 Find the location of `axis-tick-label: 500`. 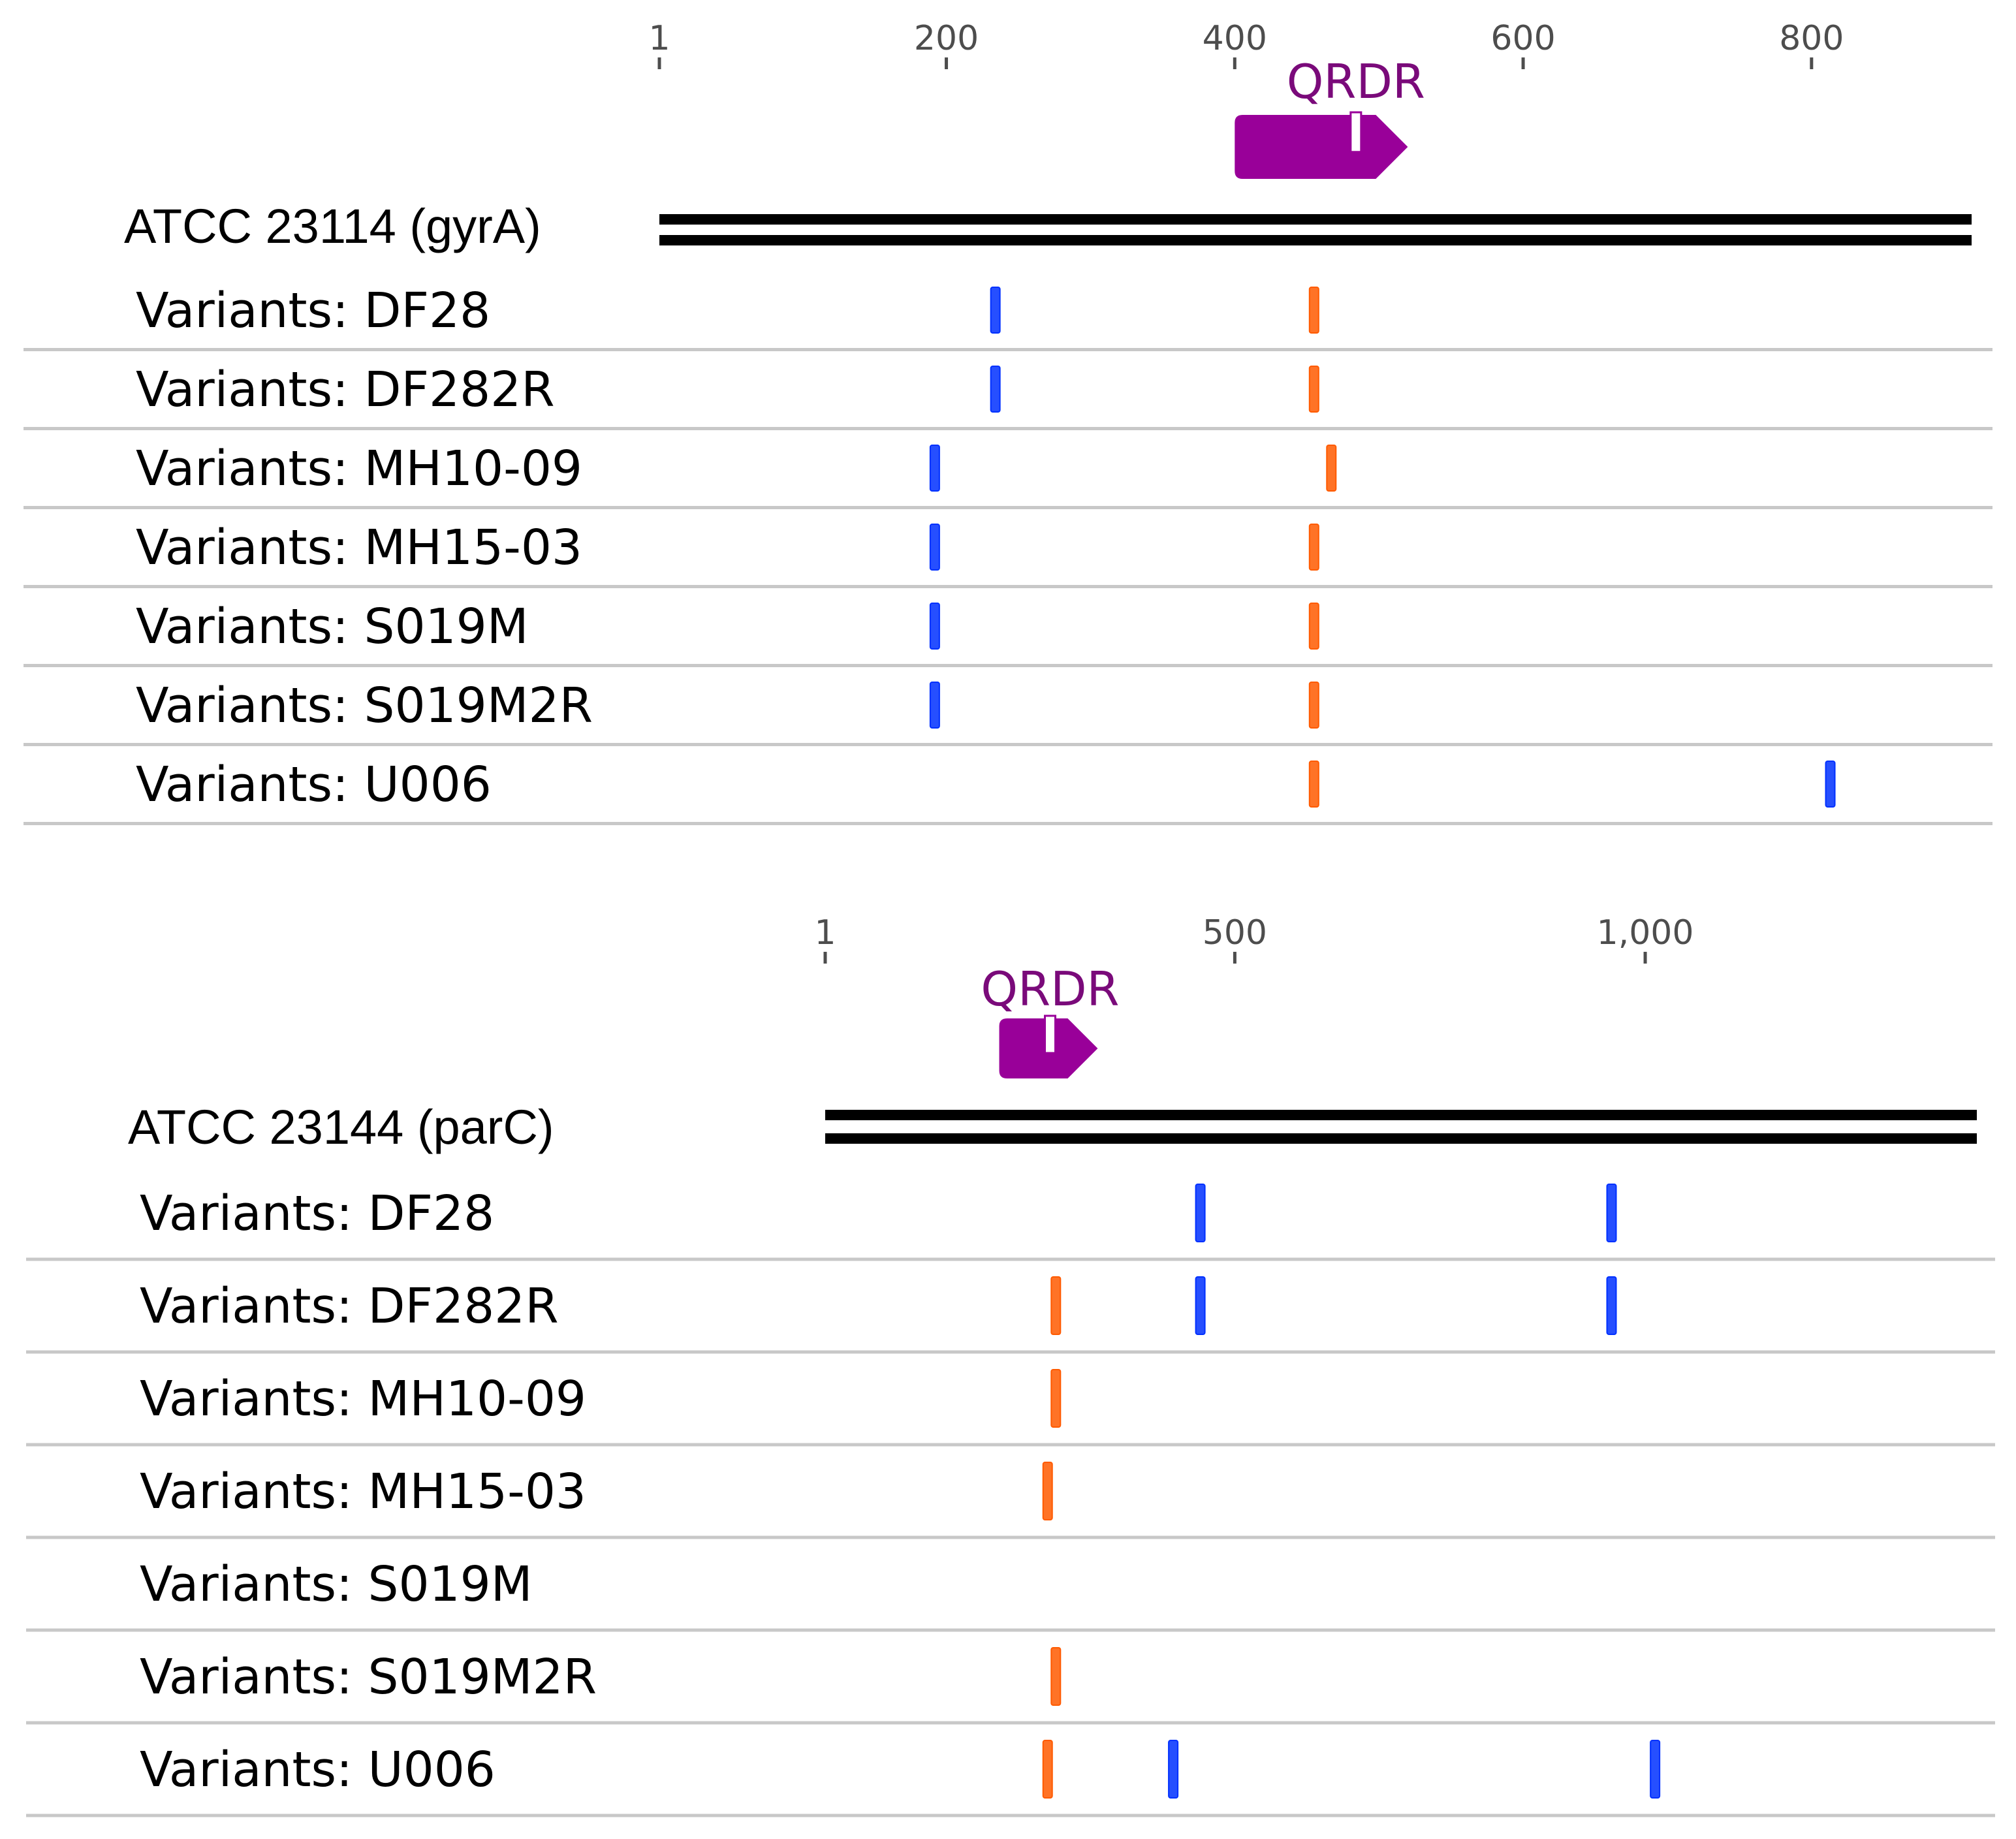

axis-tick-label: 500 is located at coordinates (1235, 932).